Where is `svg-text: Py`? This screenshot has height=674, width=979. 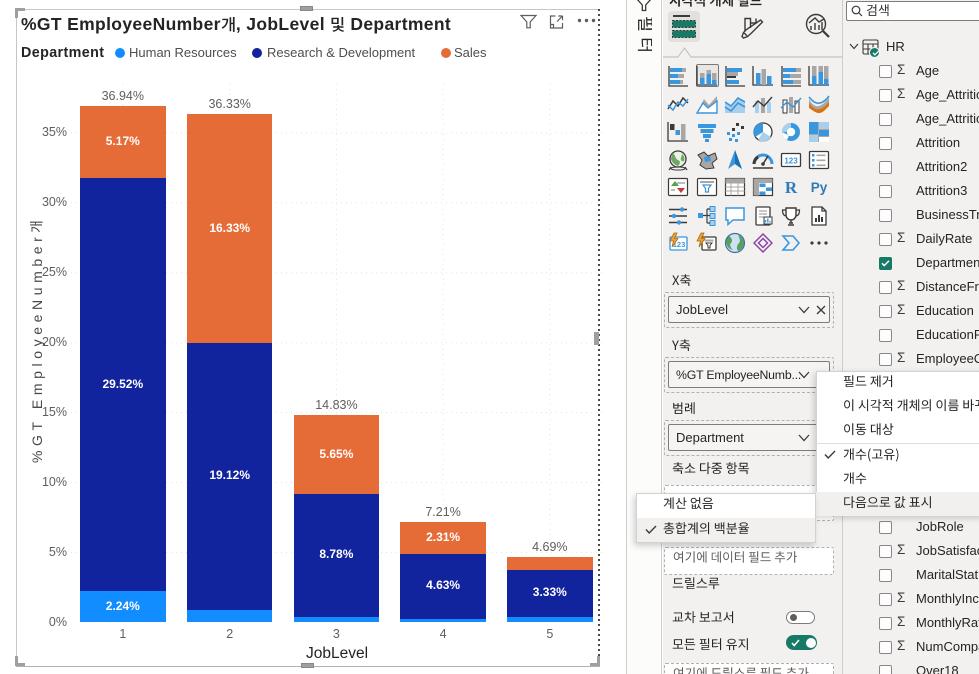 svg-text: Py is located at coordinates (819, 187).